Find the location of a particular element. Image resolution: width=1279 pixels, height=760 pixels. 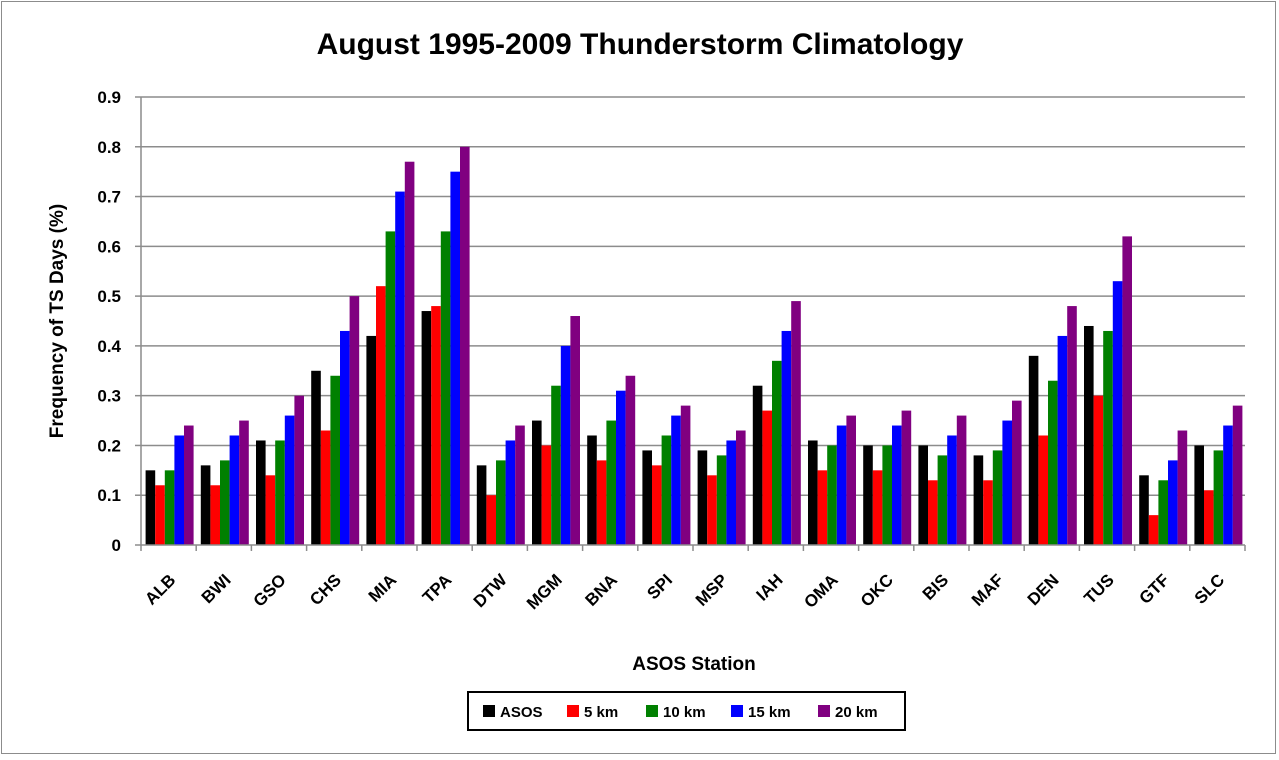

x-tick-label: SPI is located at coordinates (659, 586).